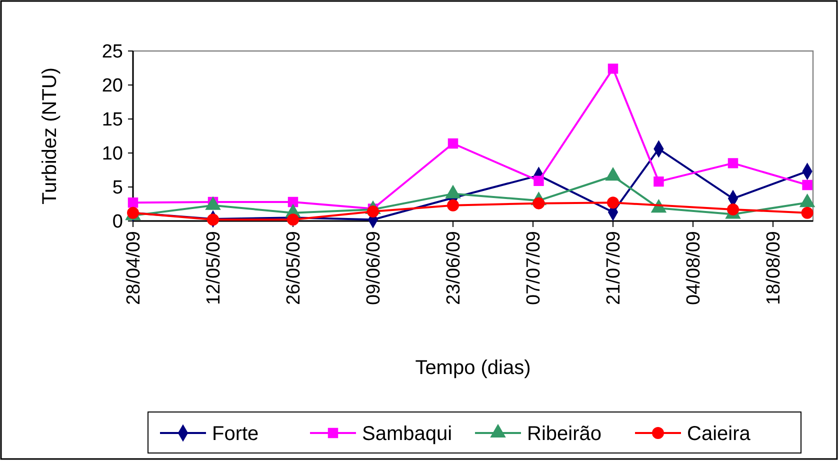 The height and width of the screenshot is (461, 839). I want to click on x-tick-label: 07/07/09, so click(534, 268).